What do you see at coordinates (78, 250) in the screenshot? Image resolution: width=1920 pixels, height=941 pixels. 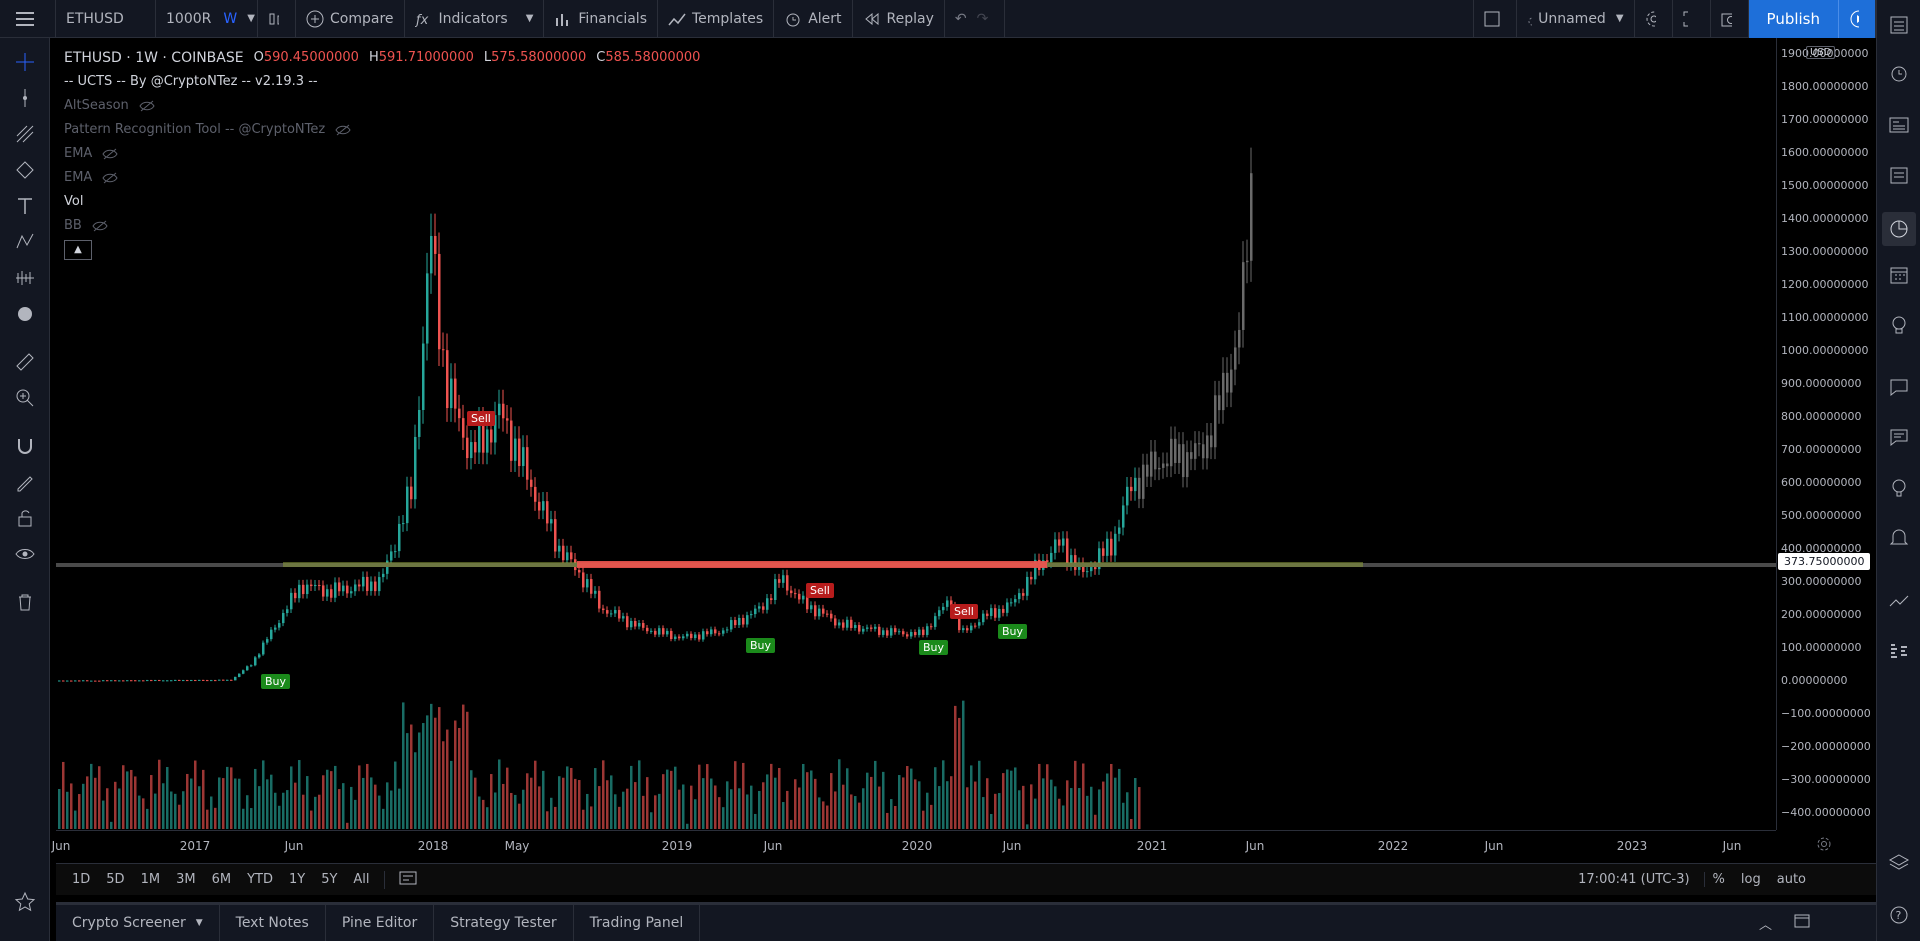 I see `collapse-legend-button: ▲` at bounding box center [78, 250].